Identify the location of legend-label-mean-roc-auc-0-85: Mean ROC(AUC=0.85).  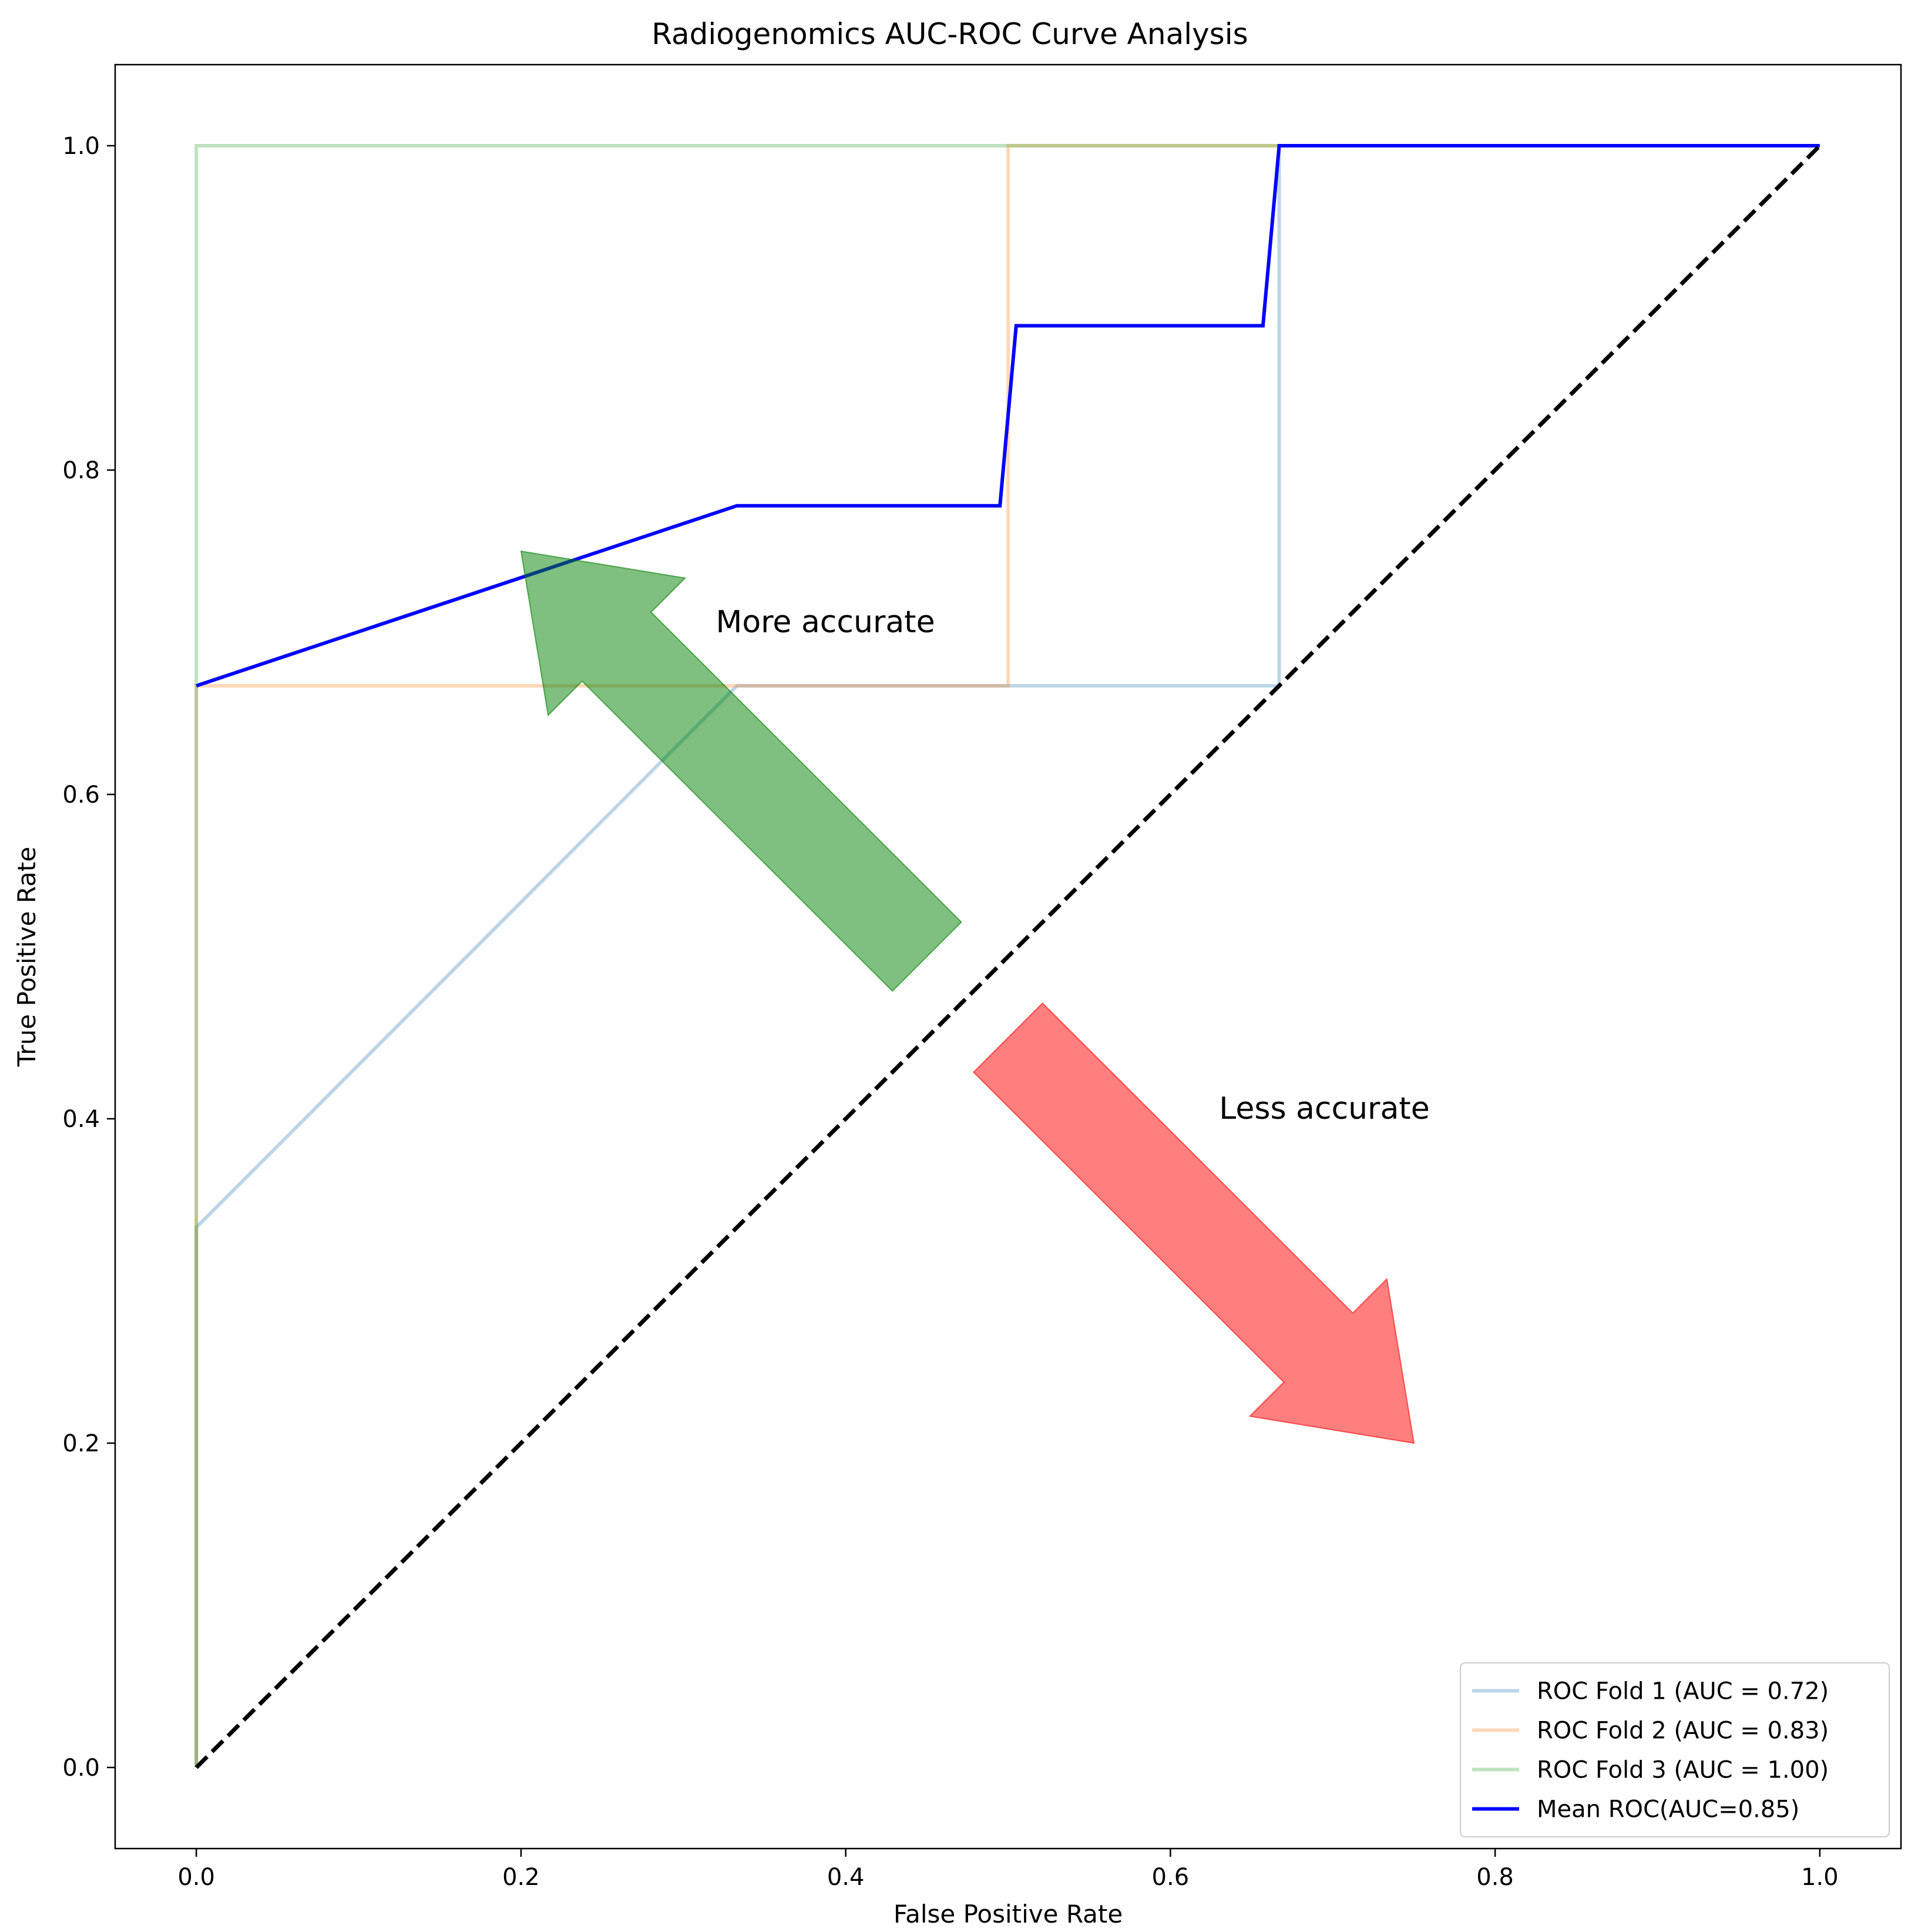
(1668, 1810).